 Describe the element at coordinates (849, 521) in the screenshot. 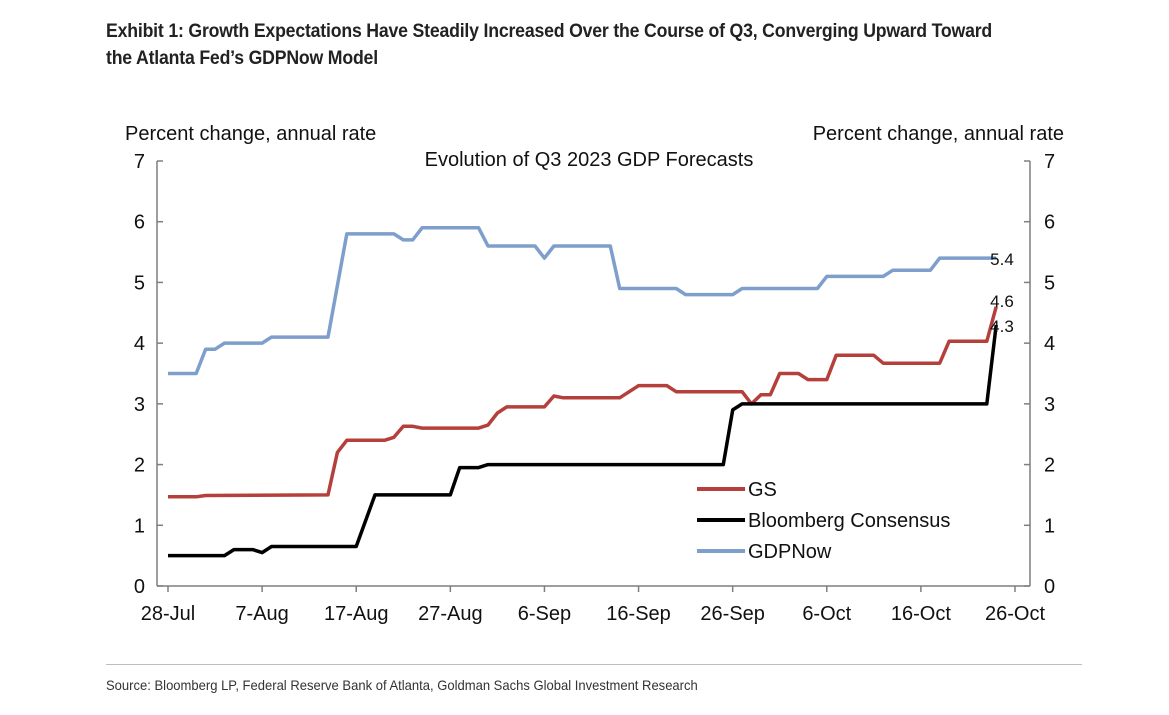

I see `legend-label-bloomberg-consensus: Bloomberg Consensus` at that location.